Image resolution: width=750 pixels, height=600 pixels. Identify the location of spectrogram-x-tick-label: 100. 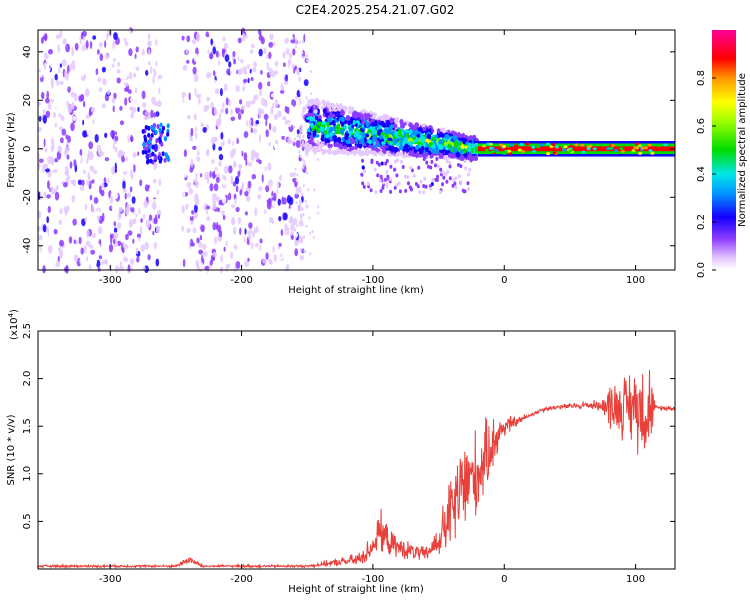
(635, 280).